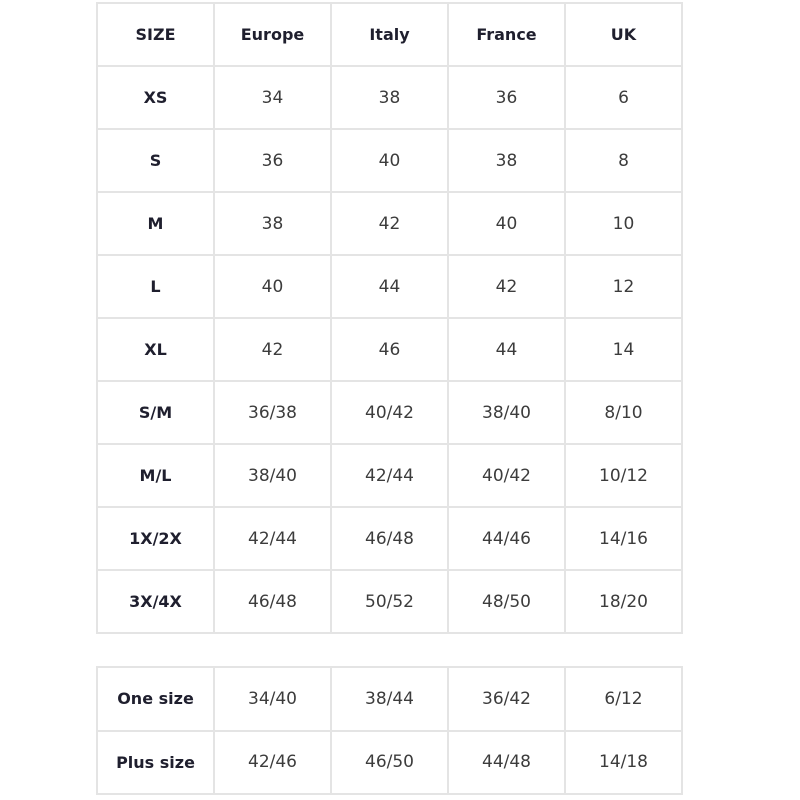 The image size is (800, 800). I want to click on size-label-cell: S/M, so click(155, 412).